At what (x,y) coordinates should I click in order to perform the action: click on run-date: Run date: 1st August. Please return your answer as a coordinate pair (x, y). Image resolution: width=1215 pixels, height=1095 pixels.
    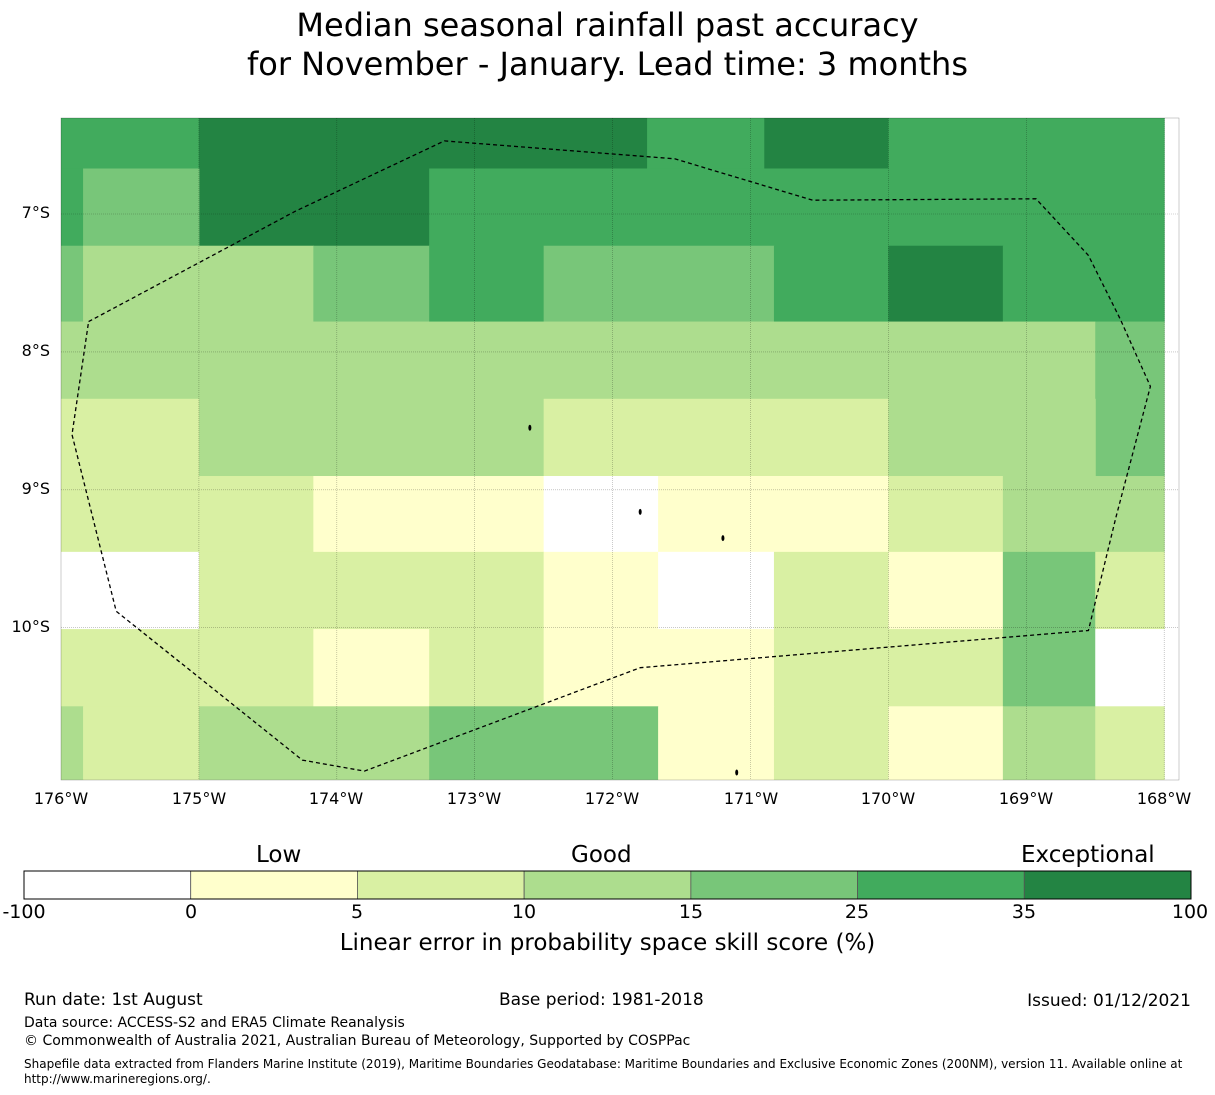
    Looking at the image, I should click on (113, 1000).